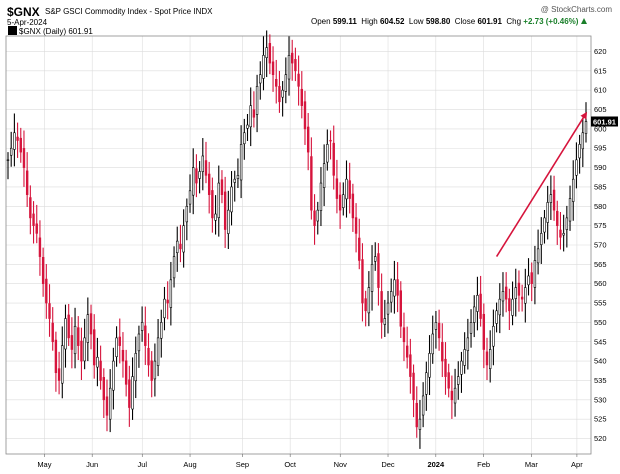 Image resolution: width=620 pixels, height=474 pixels. Describe the element at coordinates (489, 21) in the screenshot. I see `close-value: 601.91` at that location.